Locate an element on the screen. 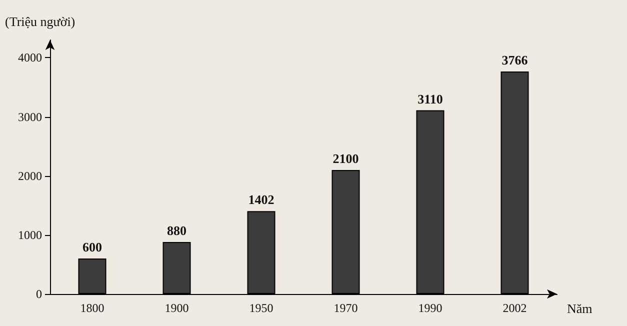  y-axis-title: (Triệu người) is located at coordinates (40, 21).